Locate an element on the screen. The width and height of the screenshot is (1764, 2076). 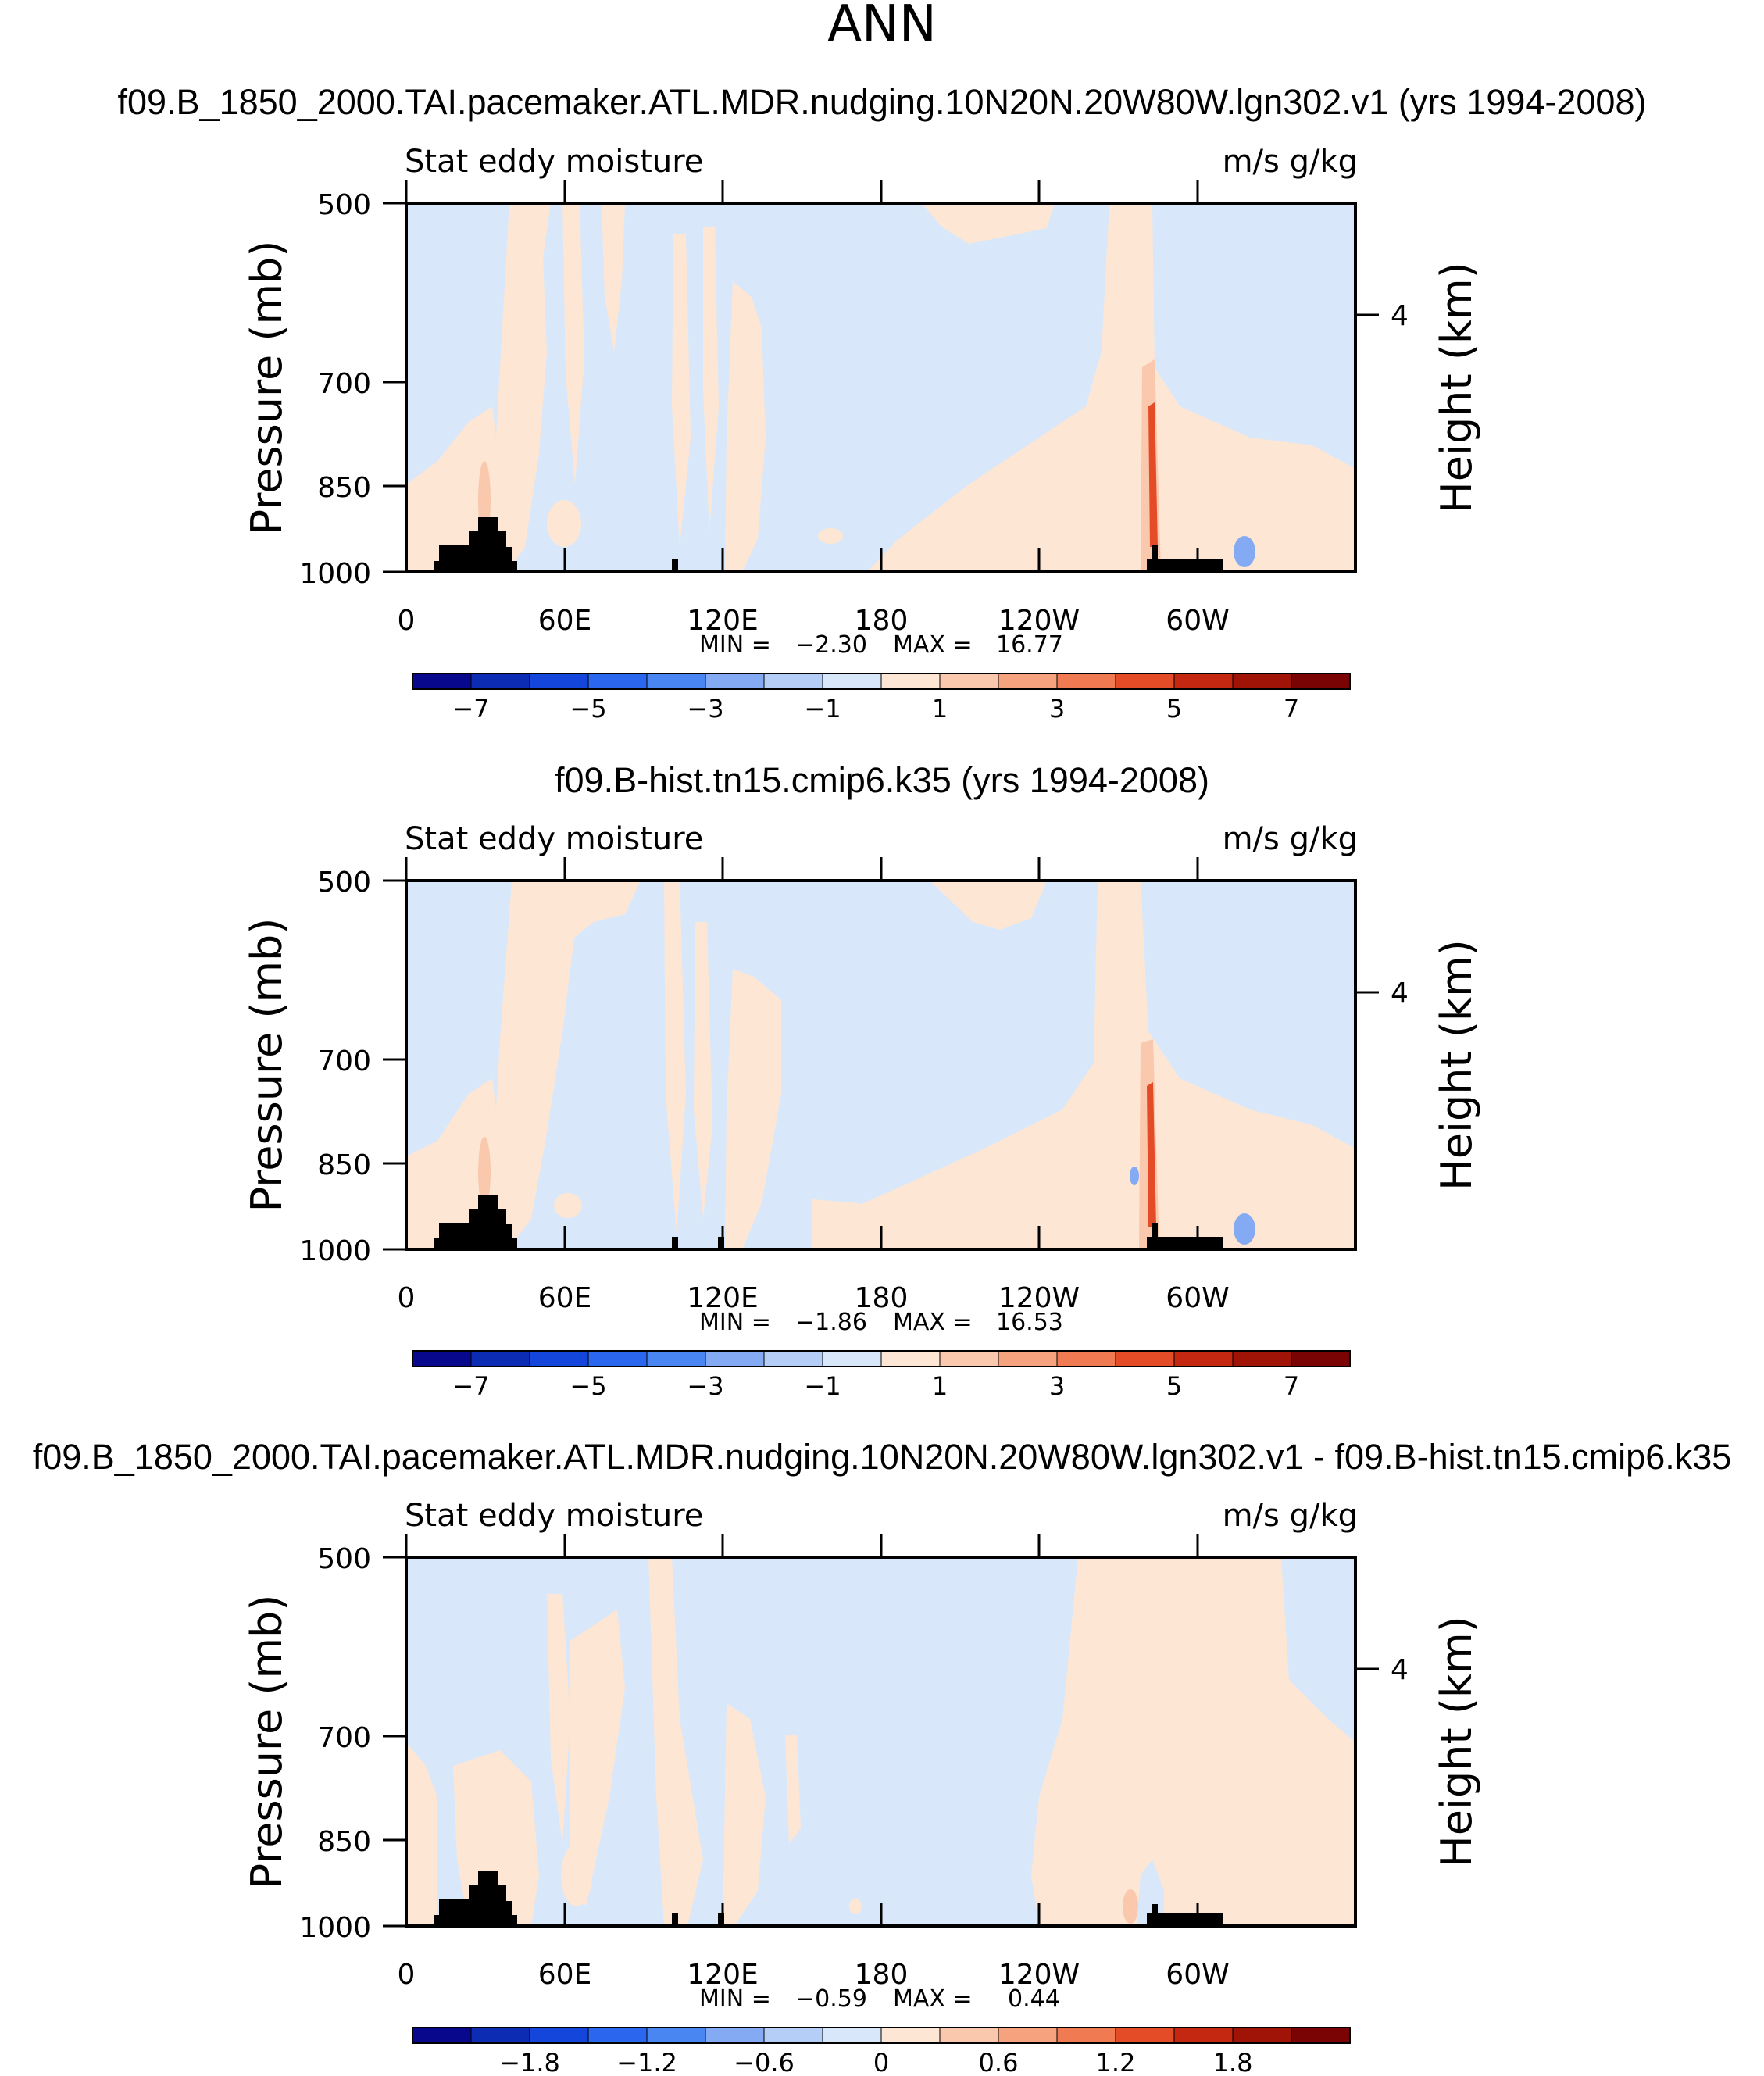
min-label: MIN = is located at coordinates (735, 1999).